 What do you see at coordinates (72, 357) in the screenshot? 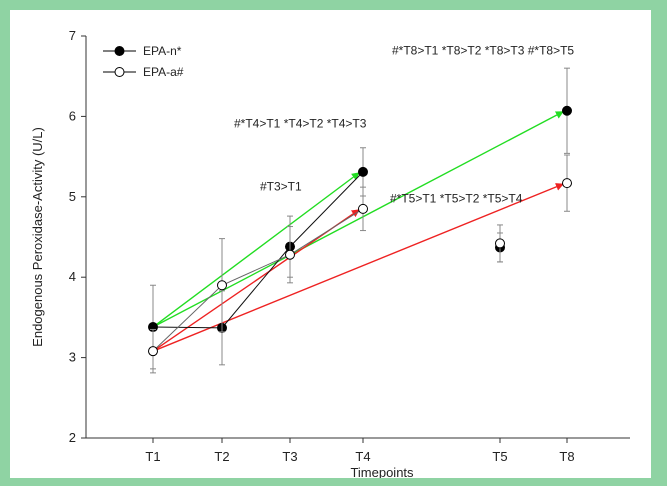
I see `y-tick-label: 3` at bounding box center [72, 357].